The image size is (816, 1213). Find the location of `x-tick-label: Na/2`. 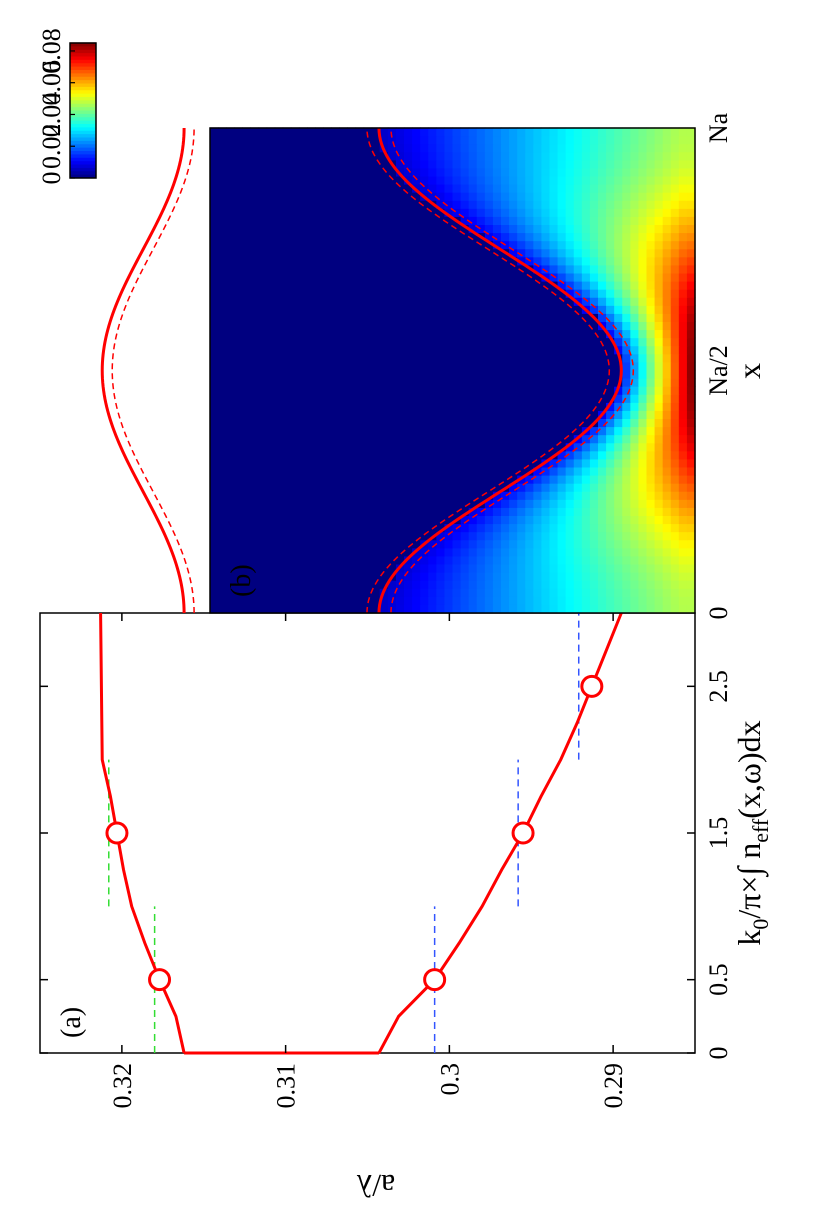

x-tick-label: Na/2 is located at coordinates (718, 370).